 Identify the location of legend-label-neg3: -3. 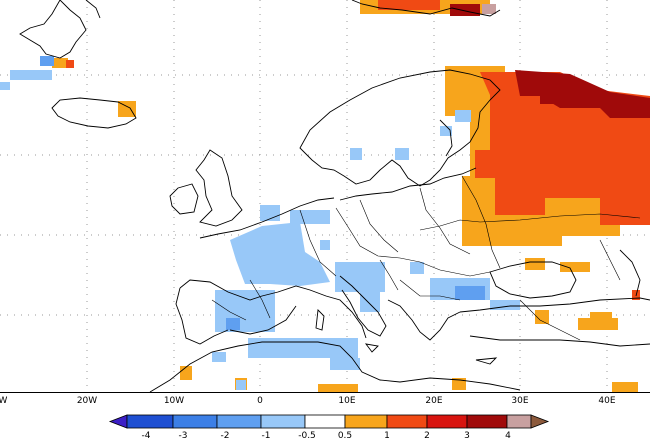
(183, 436).